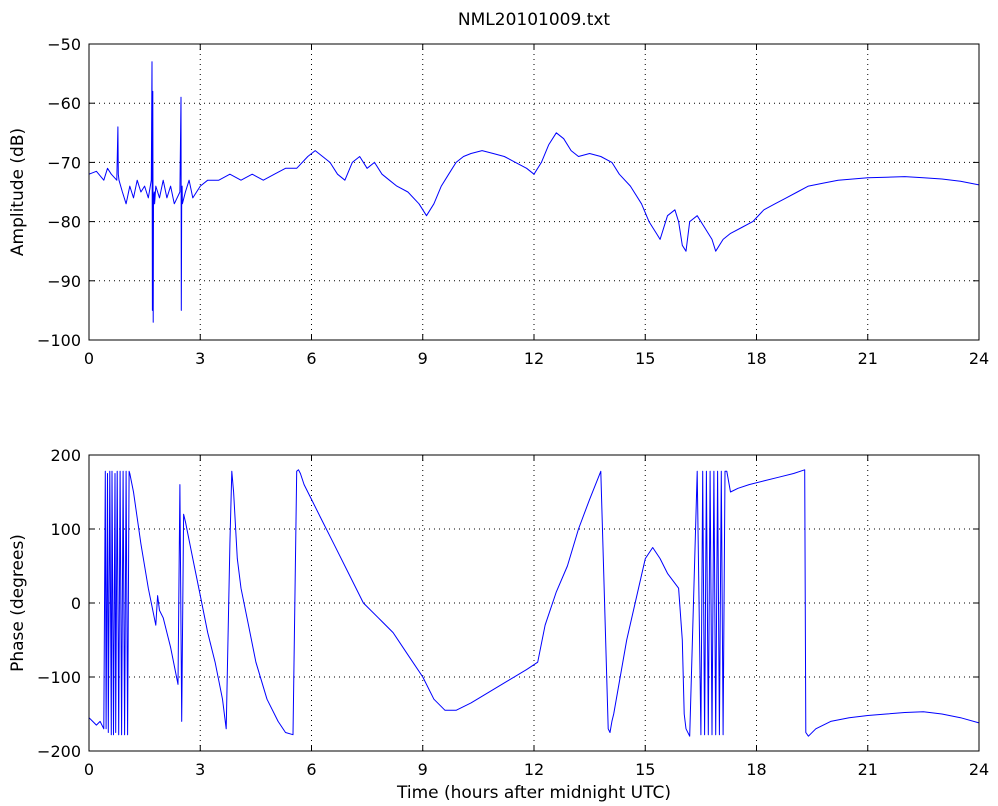  Describe the element at coordinates (65, 455) in the screenshot. I see `y-tick-label: 200` at that location.